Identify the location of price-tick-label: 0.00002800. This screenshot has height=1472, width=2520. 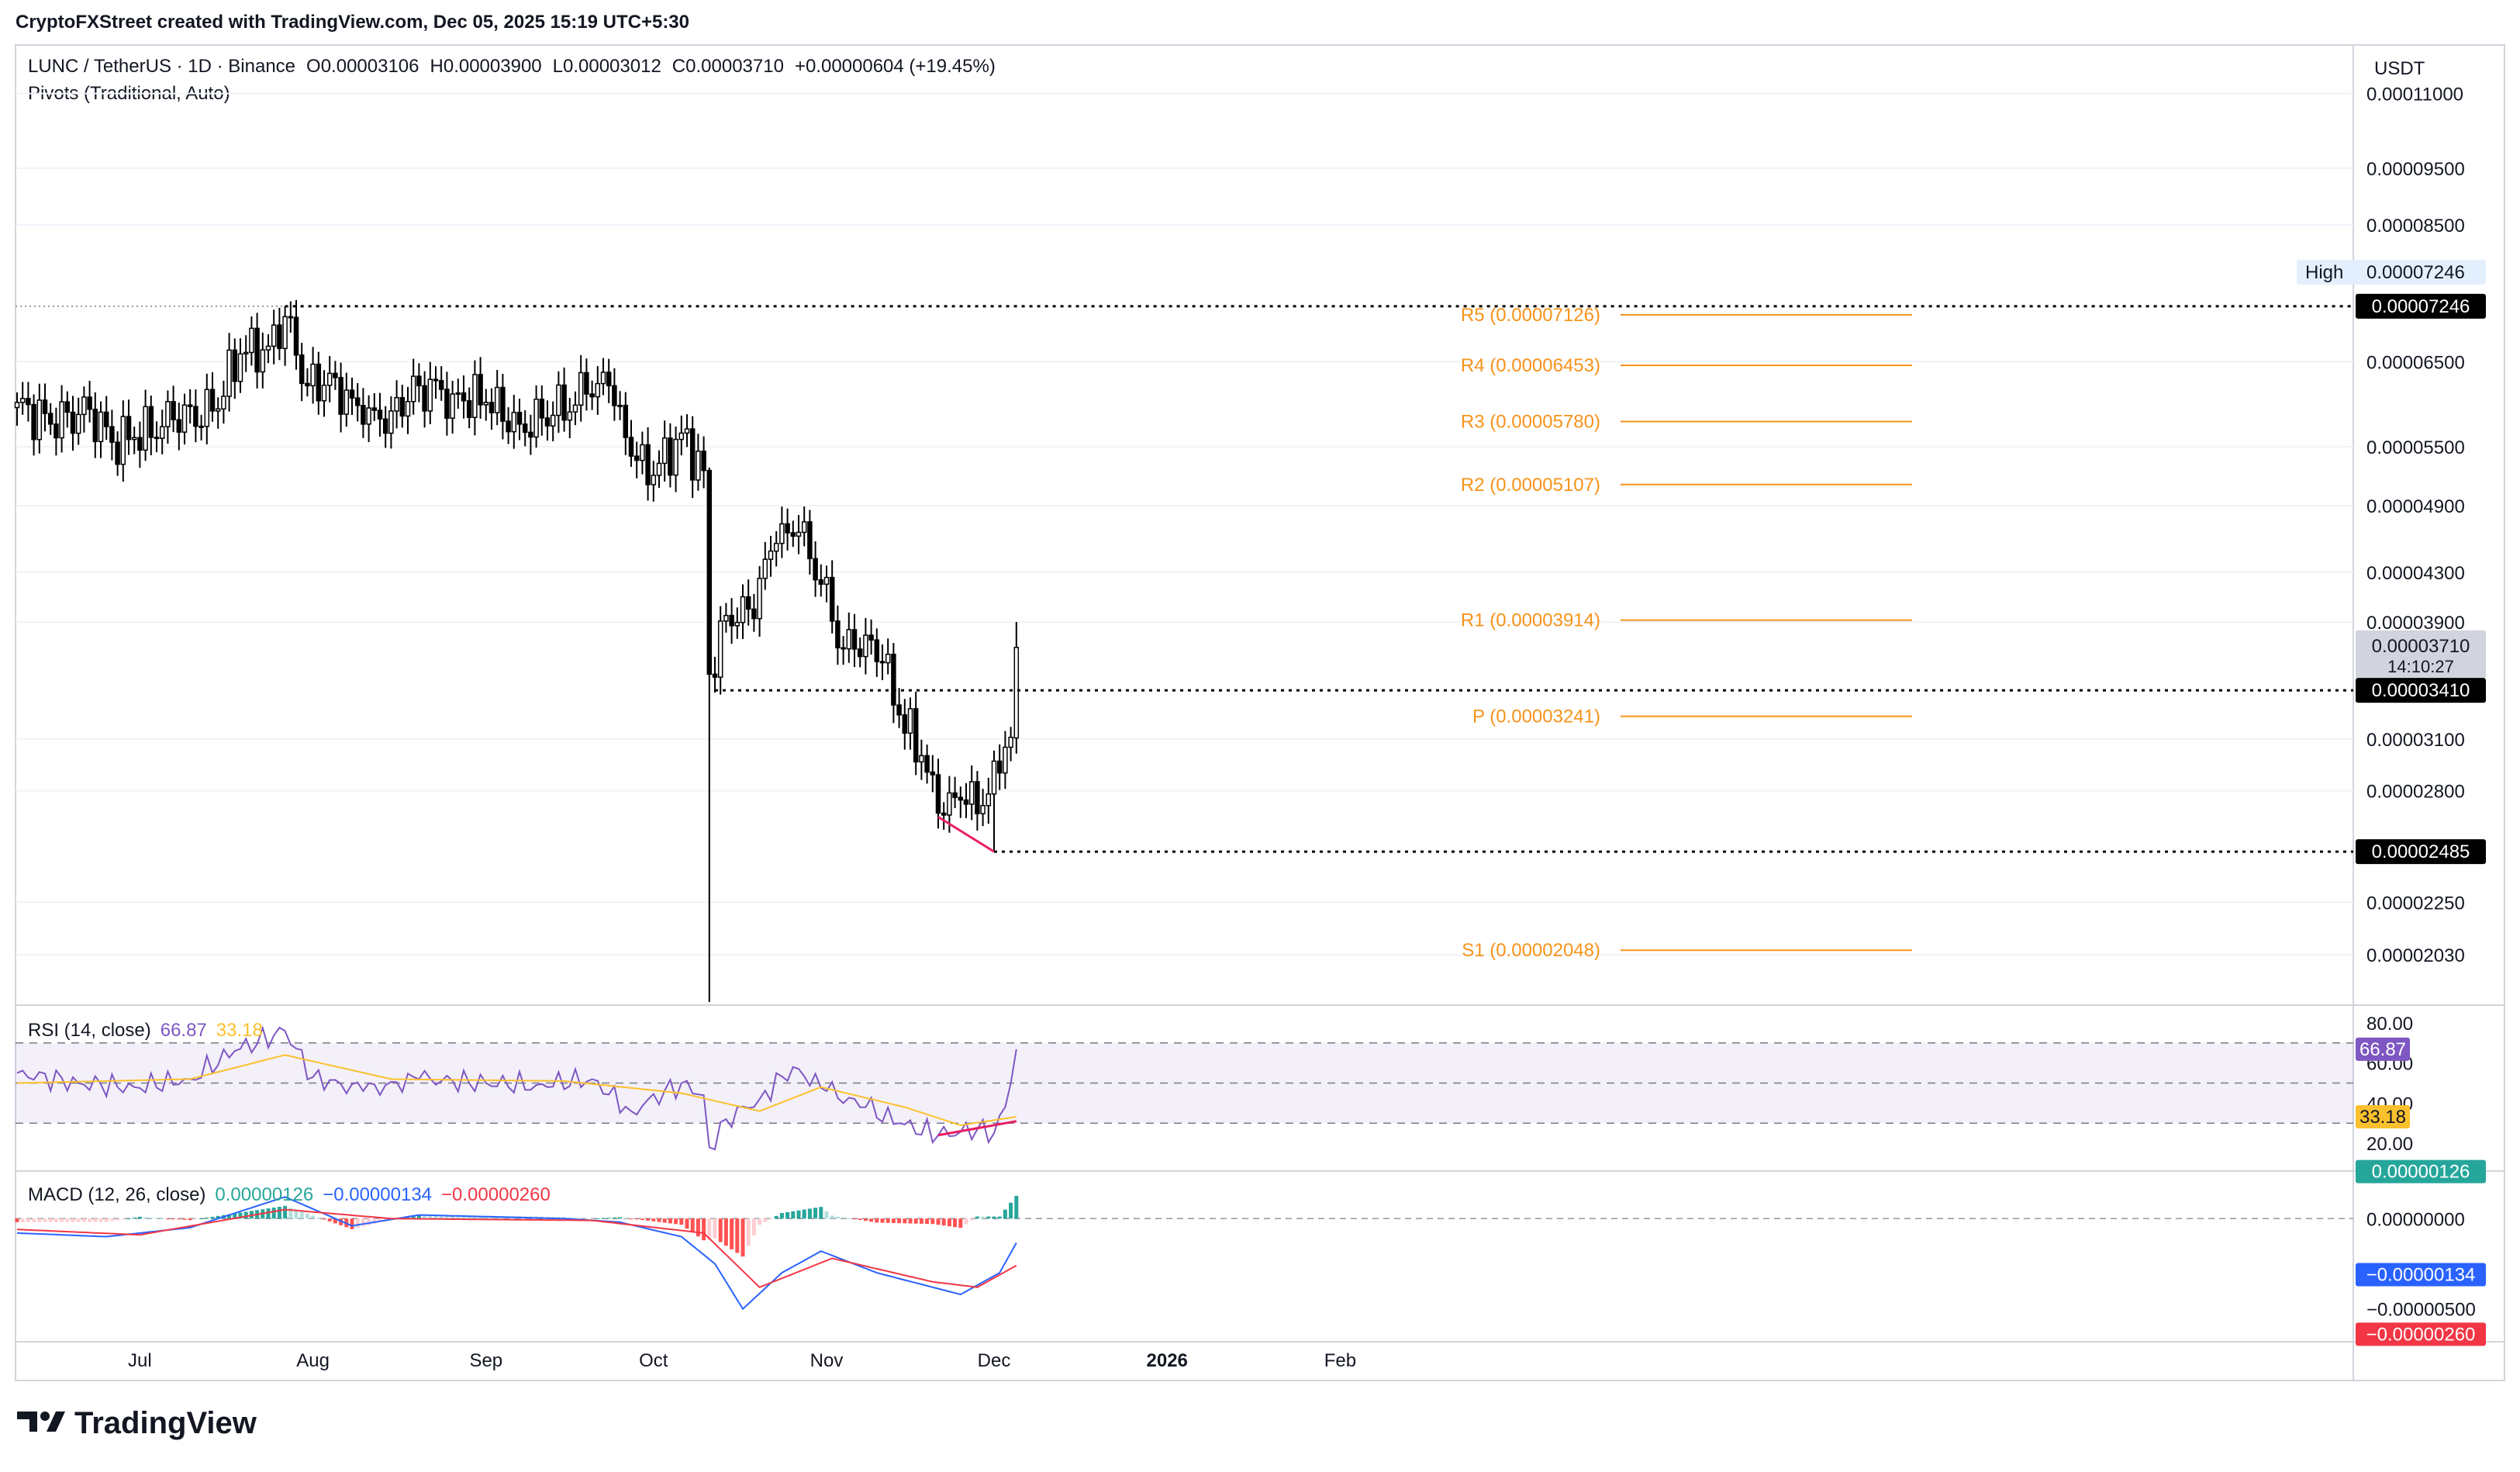
(2415, 792).